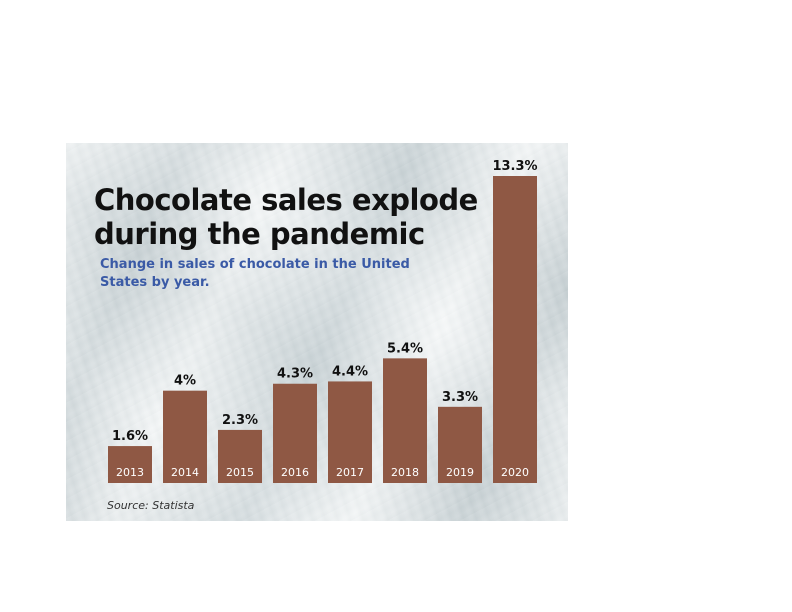 The image size is (792, 612). I want to click on value-label-2018: 5.4%, so click(405, 348).